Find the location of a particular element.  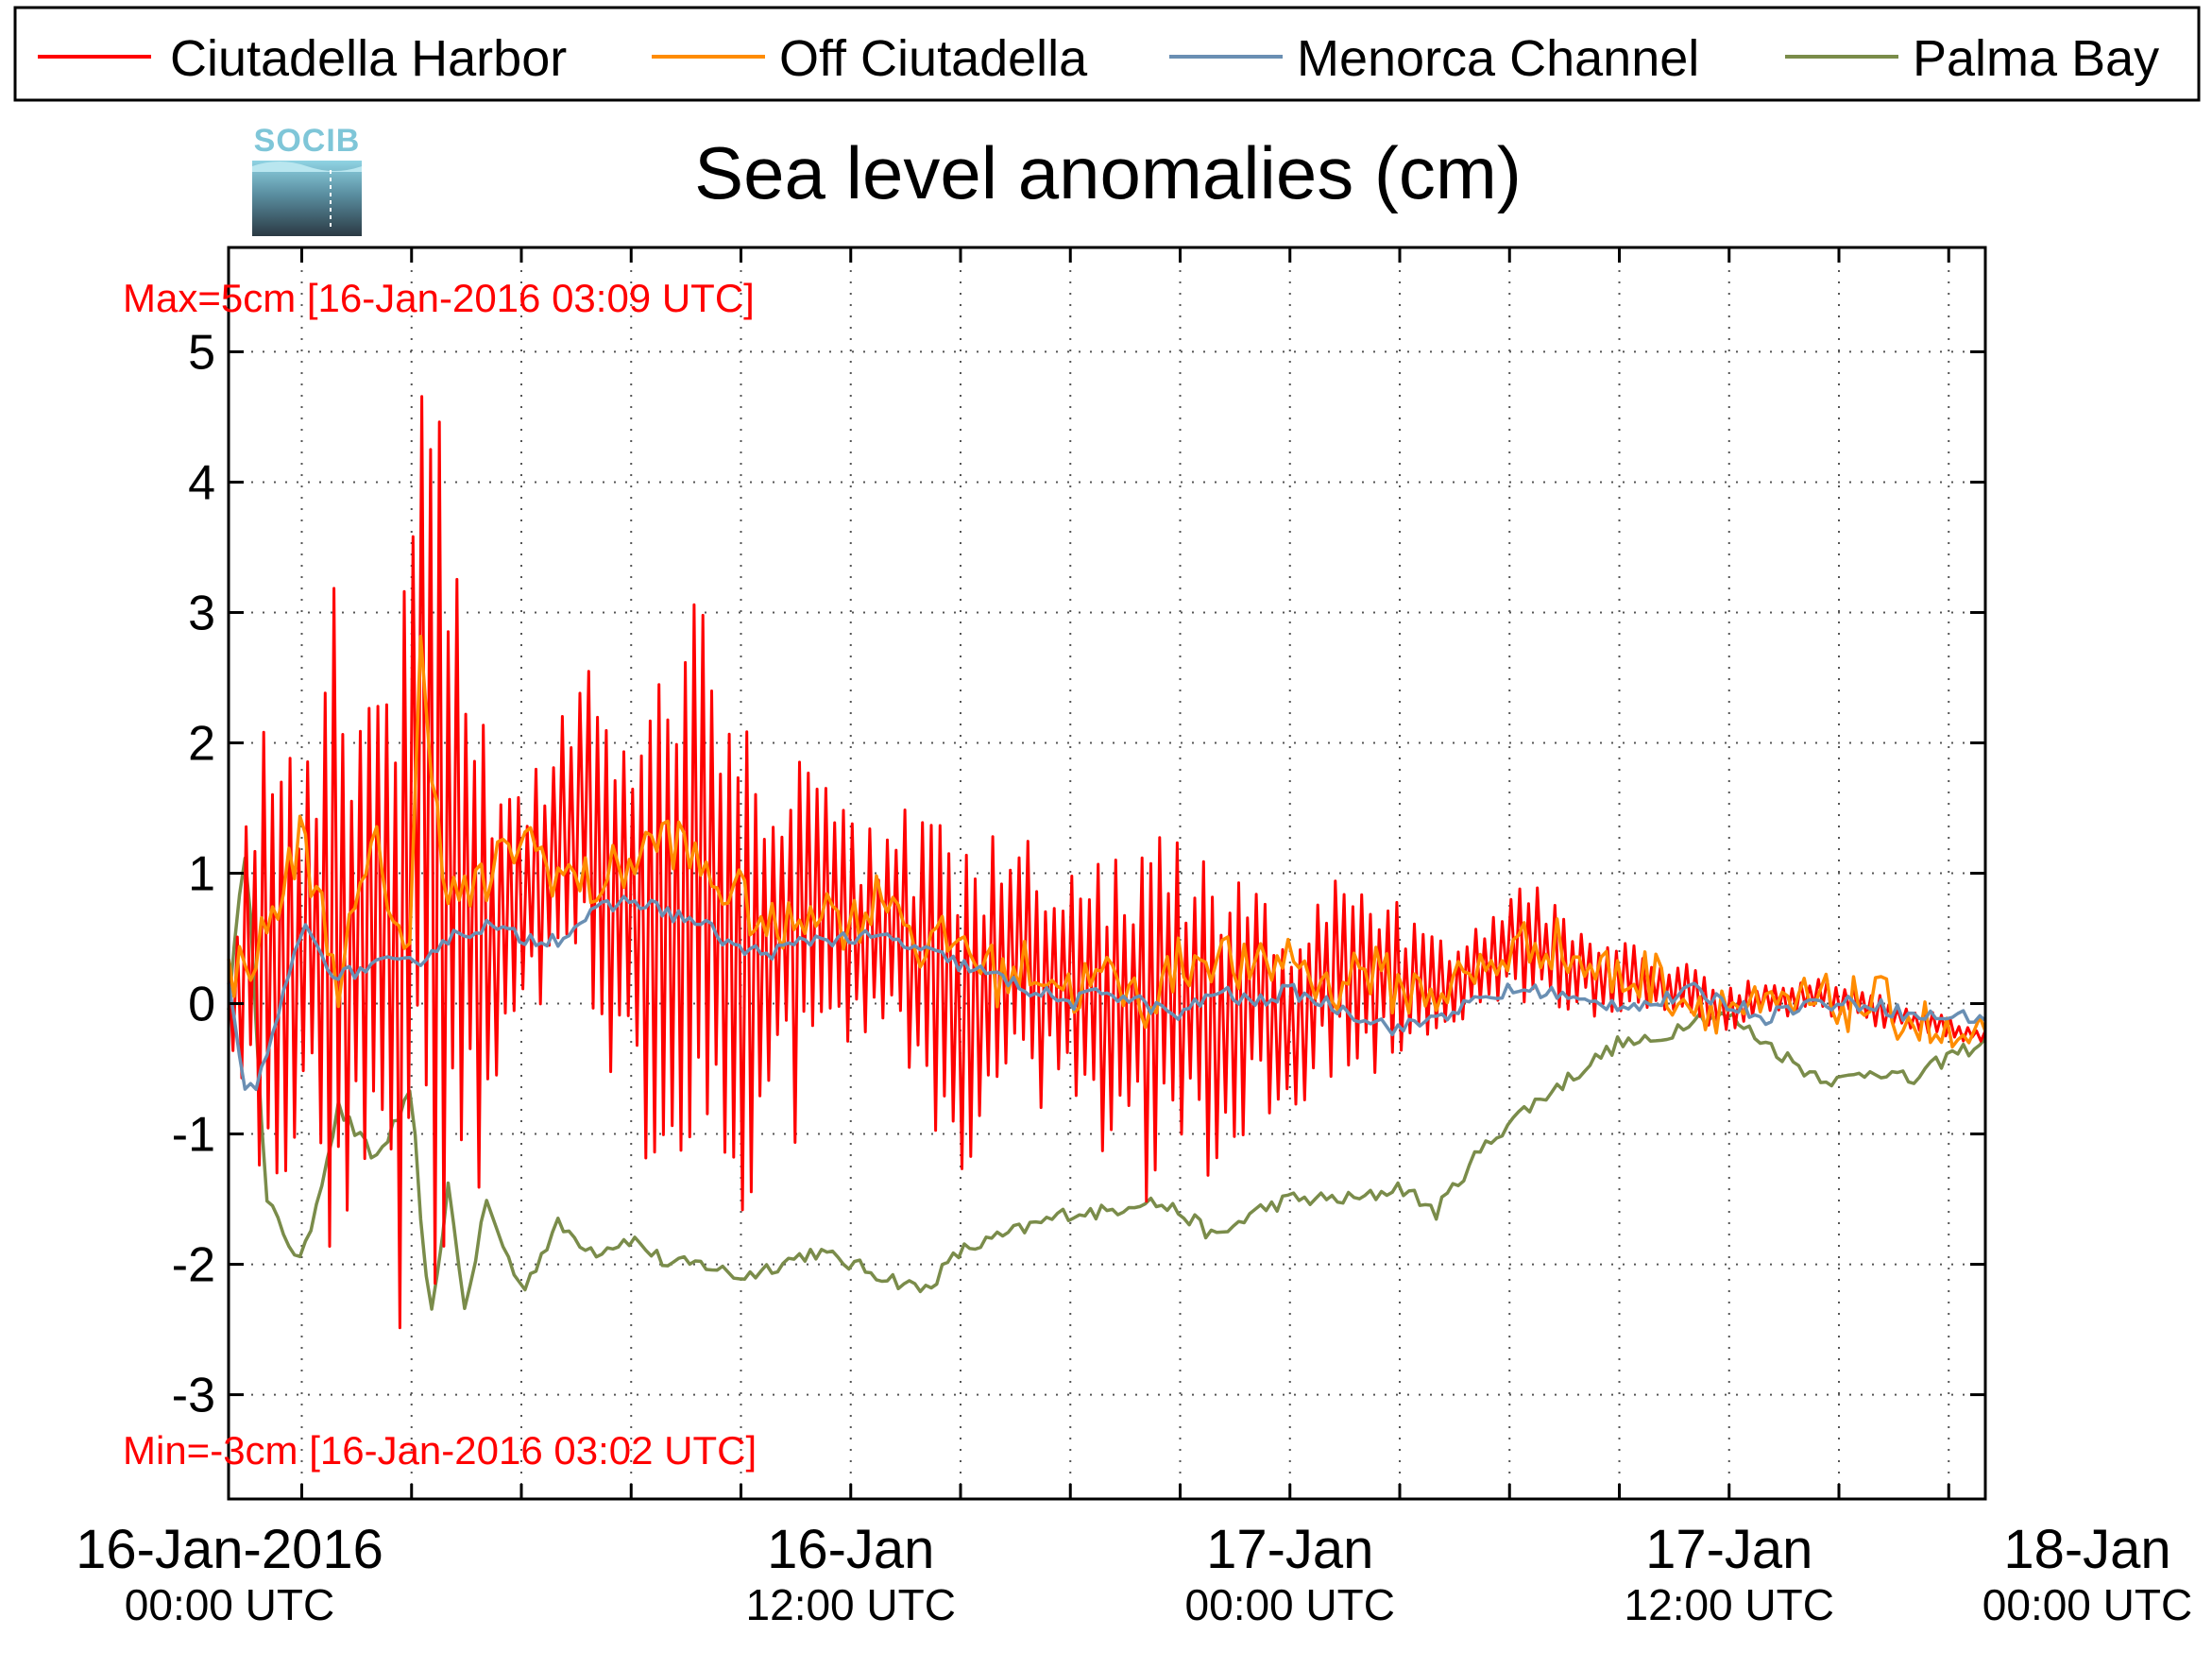

legend-label: Ciutadella Harbor is located at coordinates (368, 59).